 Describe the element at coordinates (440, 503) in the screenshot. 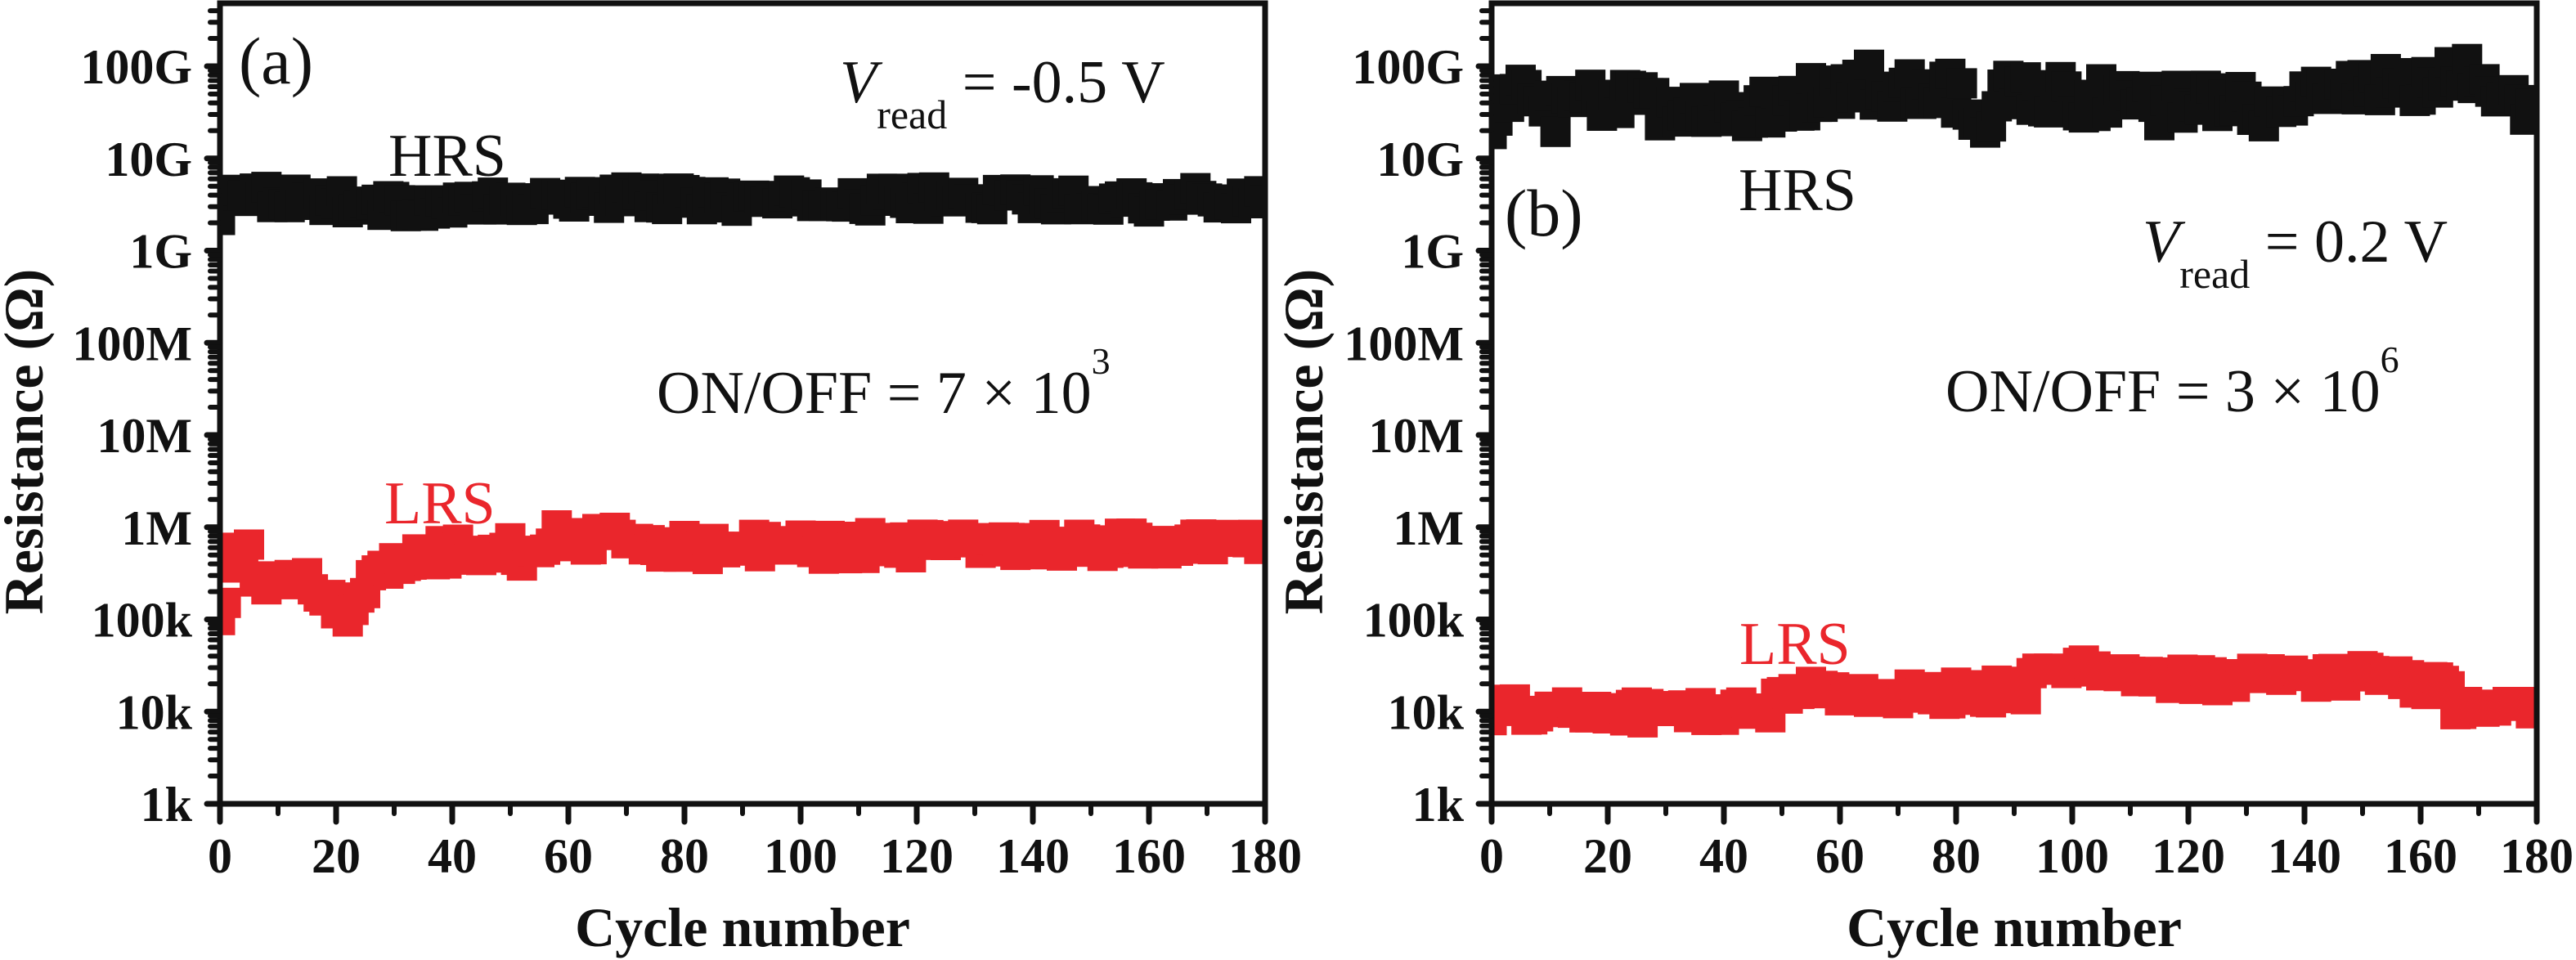

I see `panel-a-lrs-label: LRS` at that location.